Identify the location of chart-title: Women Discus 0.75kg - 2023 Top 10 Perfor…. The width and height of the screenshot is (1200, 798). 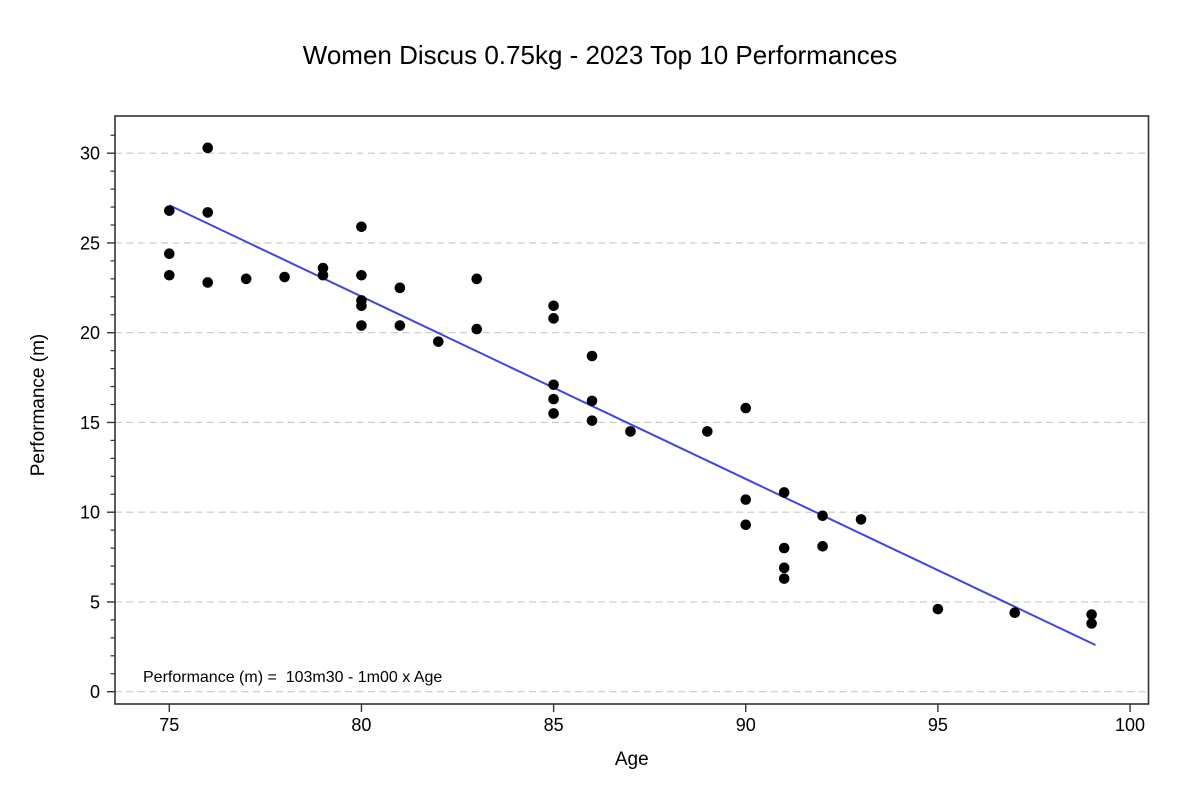
(600, 55).